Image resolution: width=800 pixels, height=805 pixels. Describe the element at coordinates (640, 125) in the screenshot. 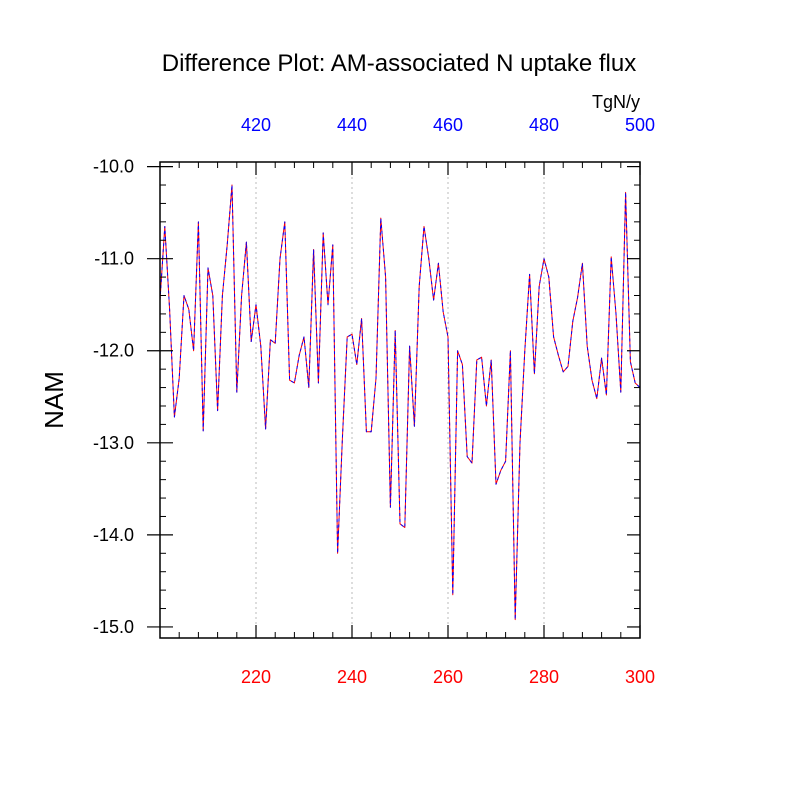

I see `top-tick-label: 500` at that location.